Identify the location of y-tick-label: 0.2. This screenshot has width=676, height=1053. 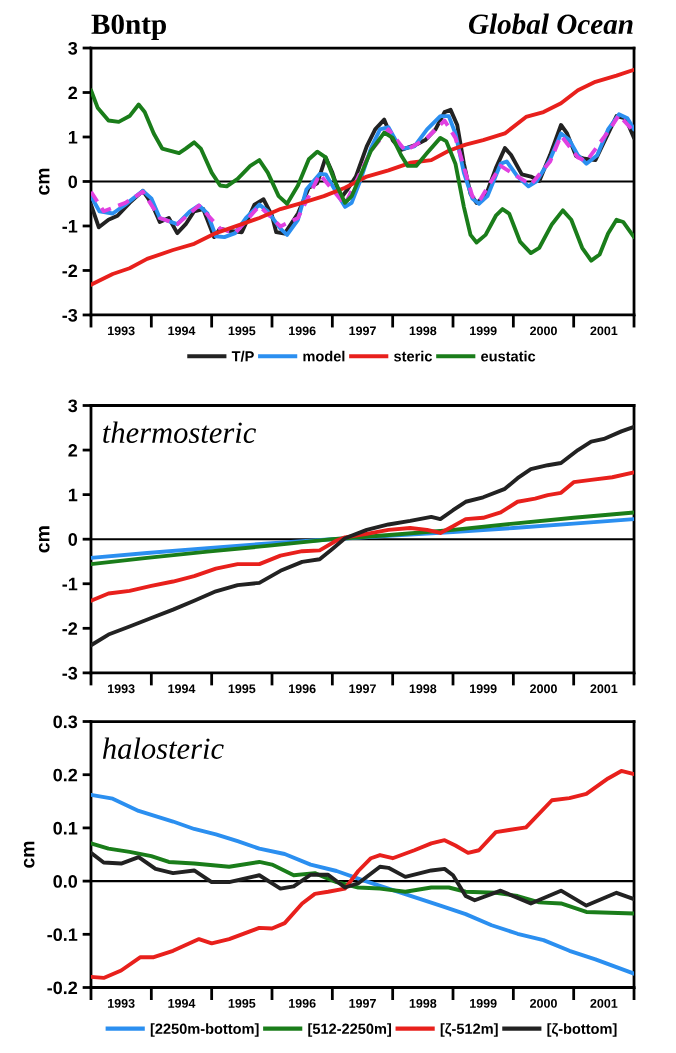
(65, 775).